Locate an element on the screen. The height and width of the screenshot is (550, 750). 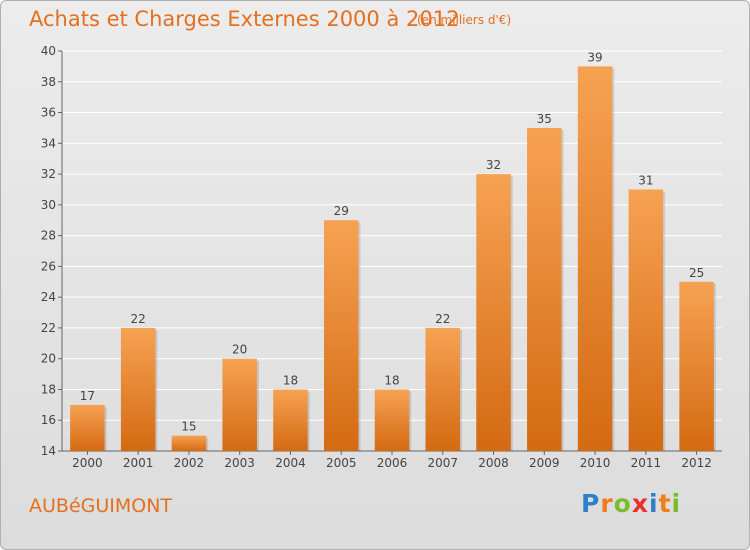
bar-value-label: 39 is located at coordinates (594, 57).